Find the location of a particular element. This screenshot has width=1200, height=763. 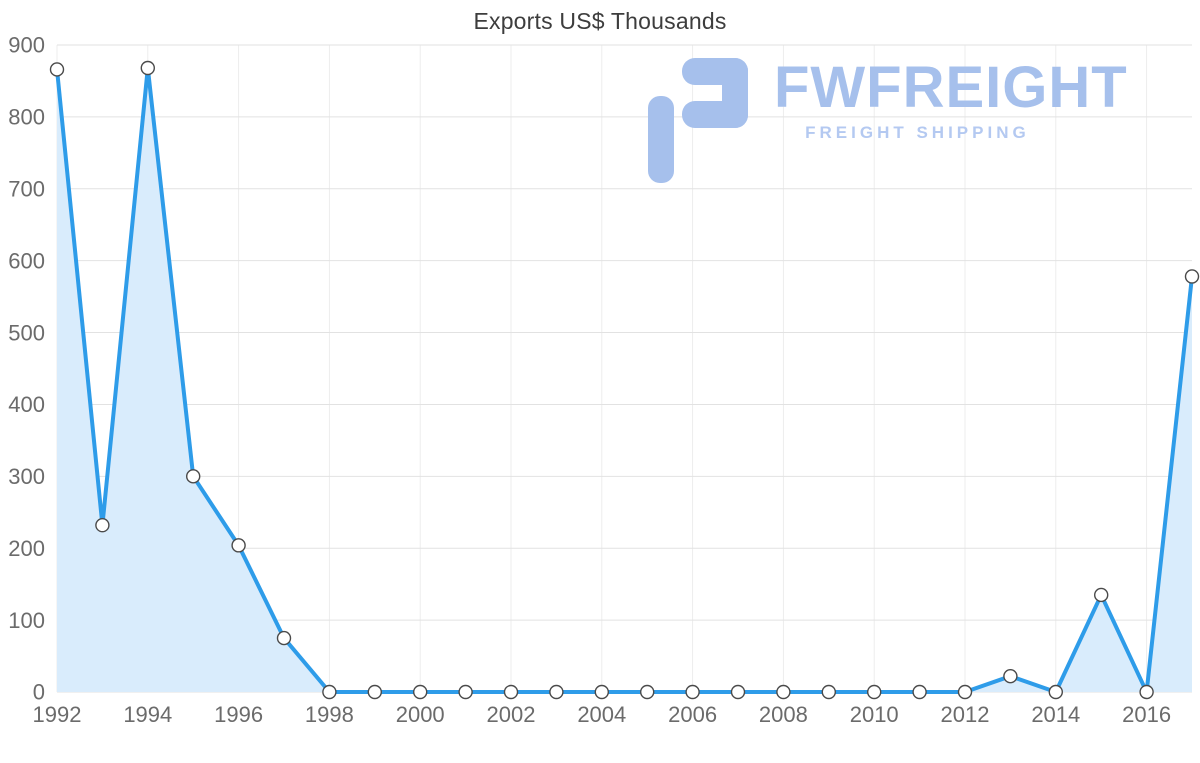

fwfreight-logo-icon is located at coordinates (698, 120).